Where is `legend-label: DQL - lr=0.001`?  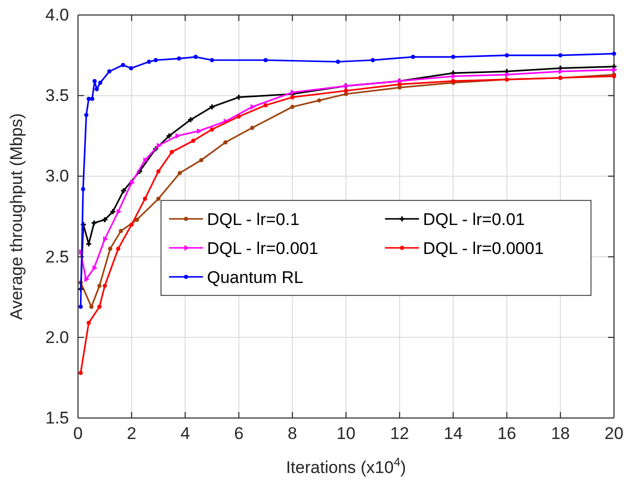 legend-label: DQL - lr=0.001 is located at coordinates (262, 248).